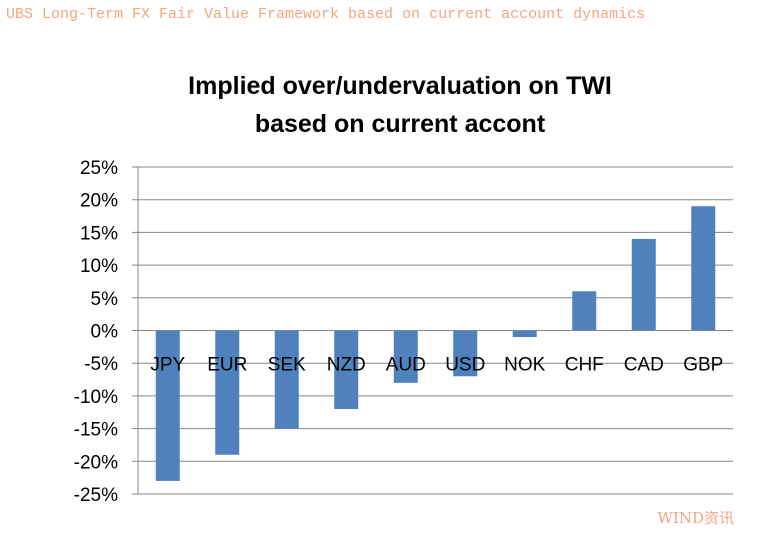 This screenshot has width=780, height=538. I want to click on x-tick-label: NZD, so click(346, 365).